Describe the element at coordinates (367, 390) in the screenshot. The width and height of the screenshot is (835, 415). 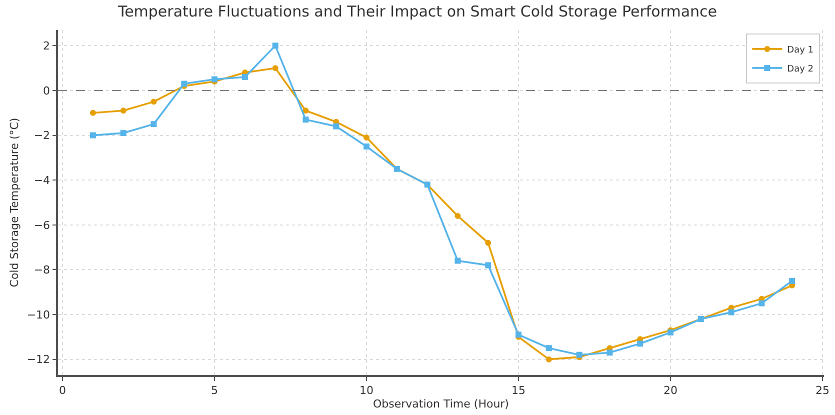
I see `x-tick-label: 10` at that location.